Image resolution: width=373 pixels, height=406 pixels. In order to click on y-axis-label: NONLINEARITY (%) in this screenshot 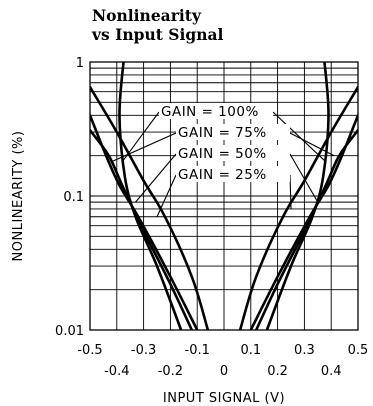, I will do `click(18, 196)`.